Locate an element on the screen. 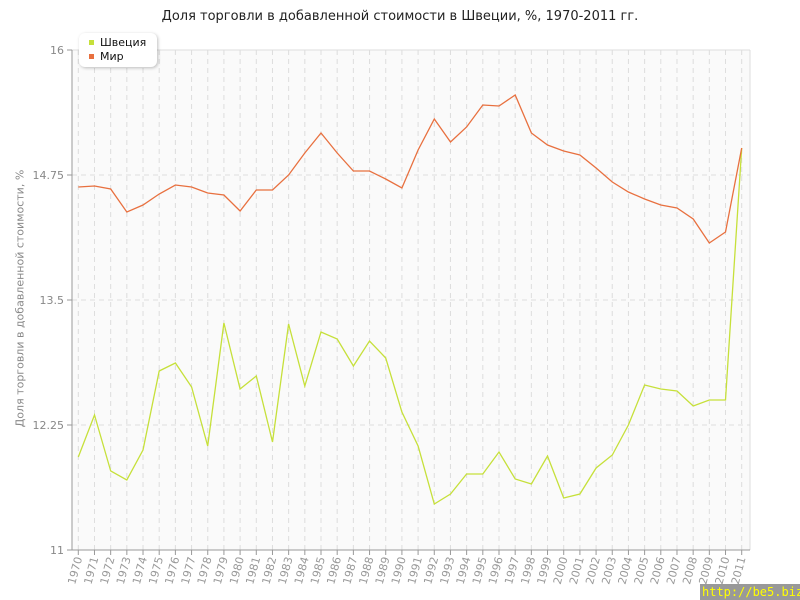 The height and width of the screenshot is (600, 800). legend-item-sweden: Швеция is located at coordinates (117, 43).